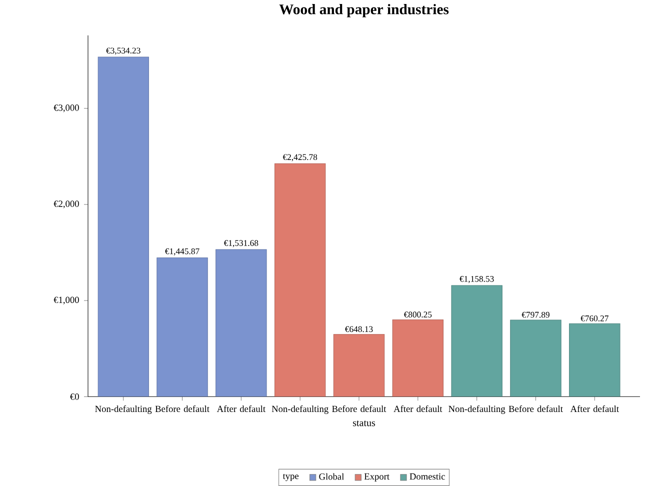 This screenshot has height=486, width=656. Describe the element at coordinates (66, 300) in the screenshot. I see `y-tick-label: €1,000` at that location.